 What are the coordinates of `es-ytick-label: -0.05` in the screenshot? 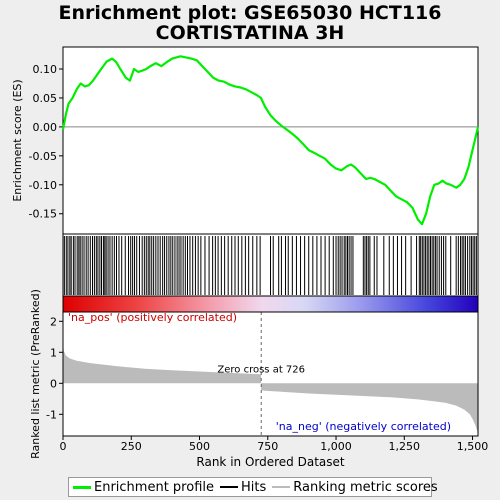 It's located at (43, 156).